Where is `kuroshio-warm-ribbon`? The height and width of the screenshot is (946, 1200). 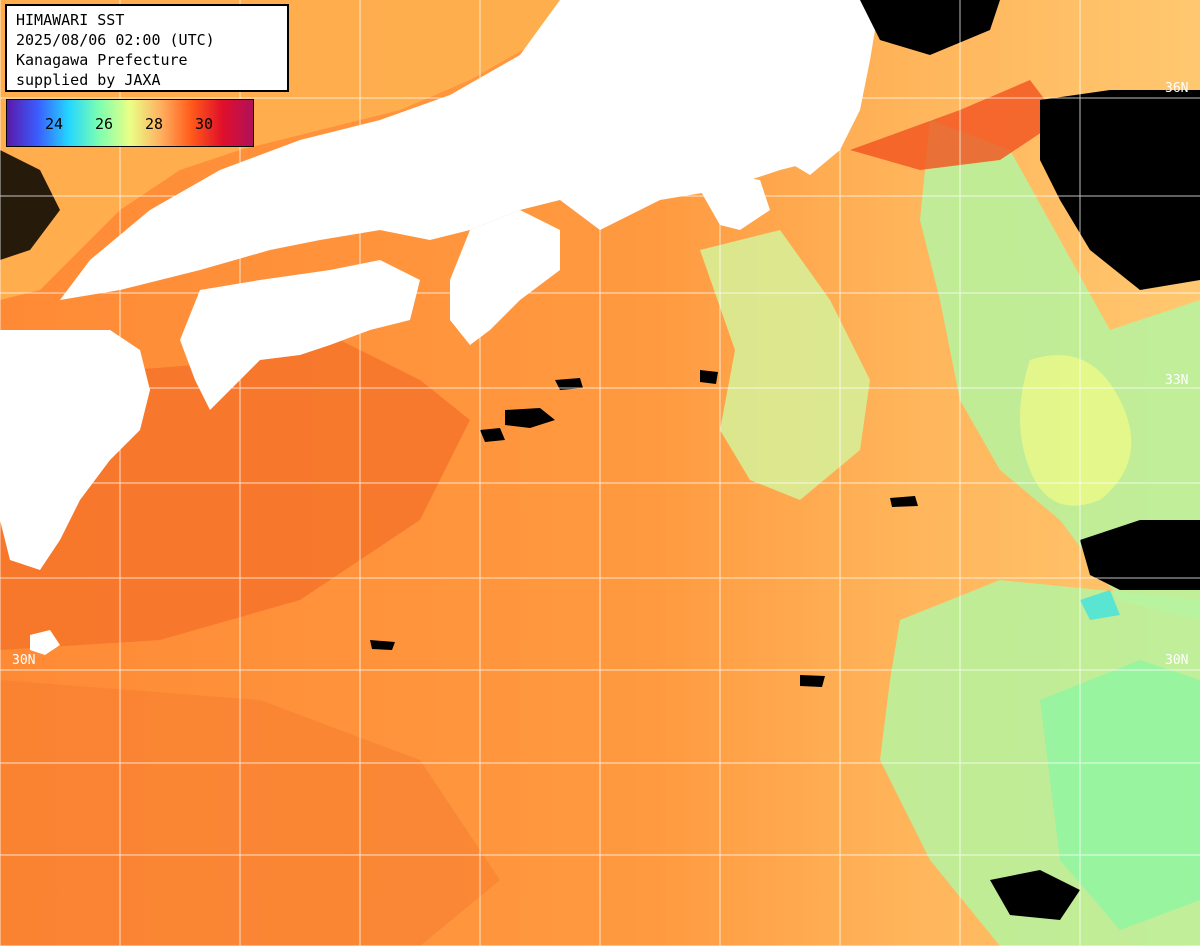
kuroshio-warm-ribbon is located at coordinates (955, 125).